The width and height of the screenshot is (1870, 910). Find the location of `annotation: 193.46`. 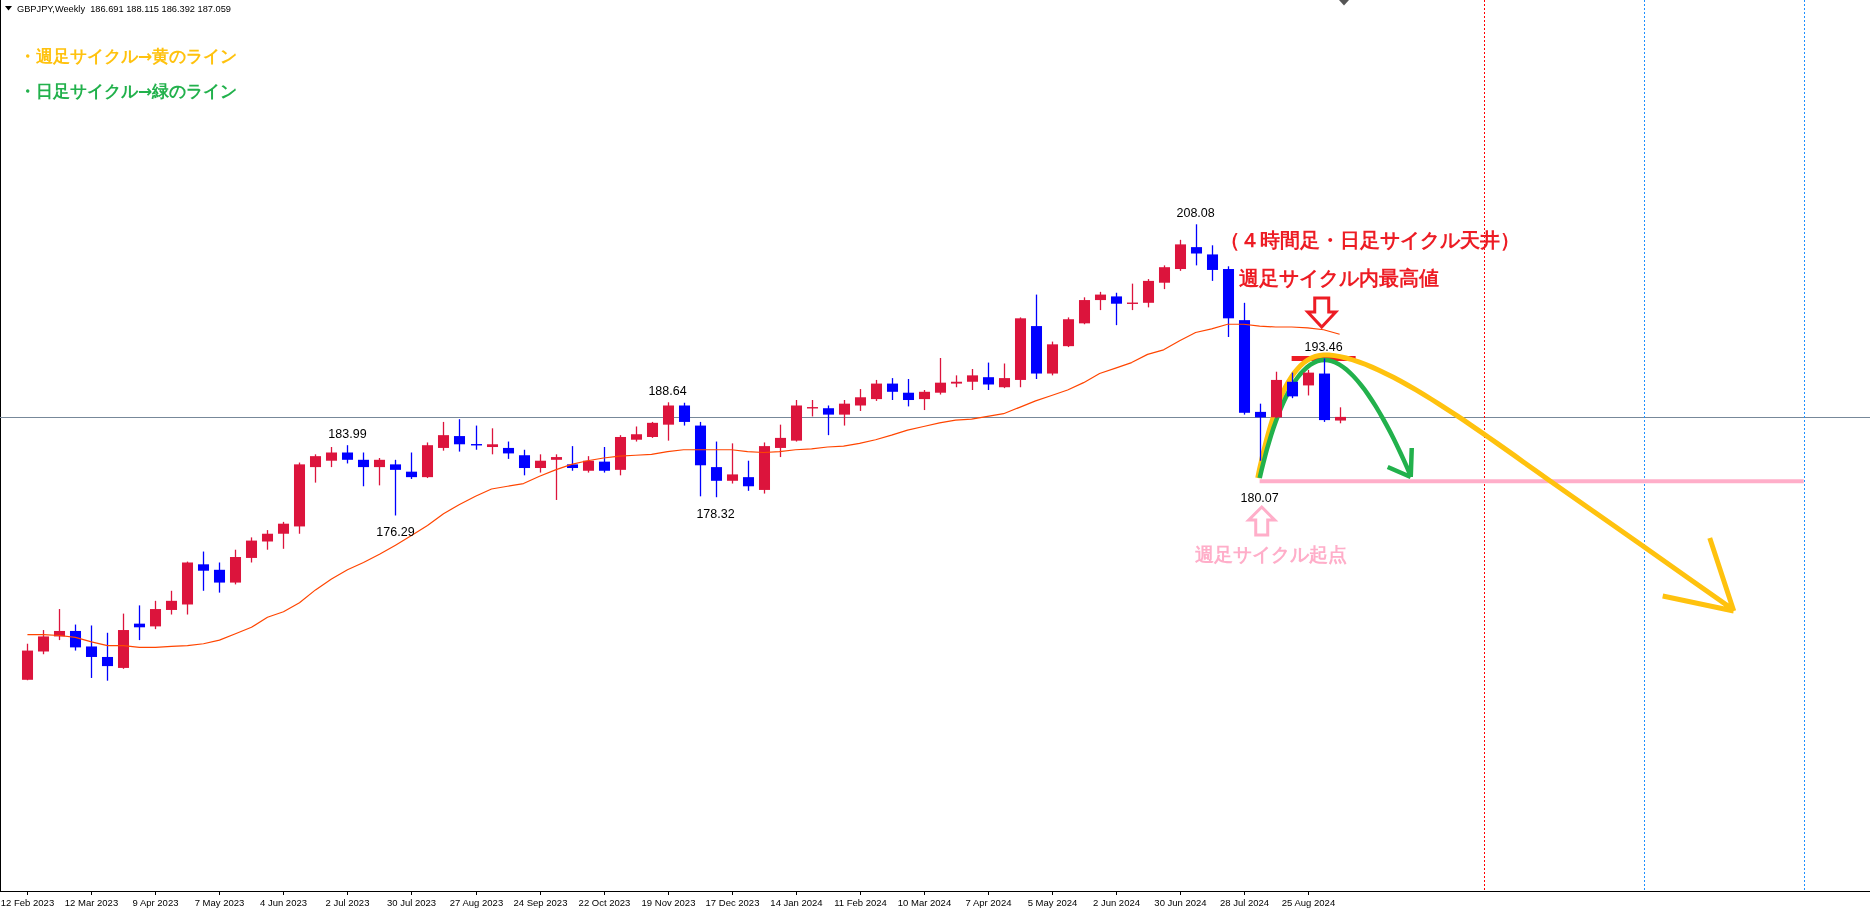

annotation: 193.46 is located at coordinates (1323, 347).